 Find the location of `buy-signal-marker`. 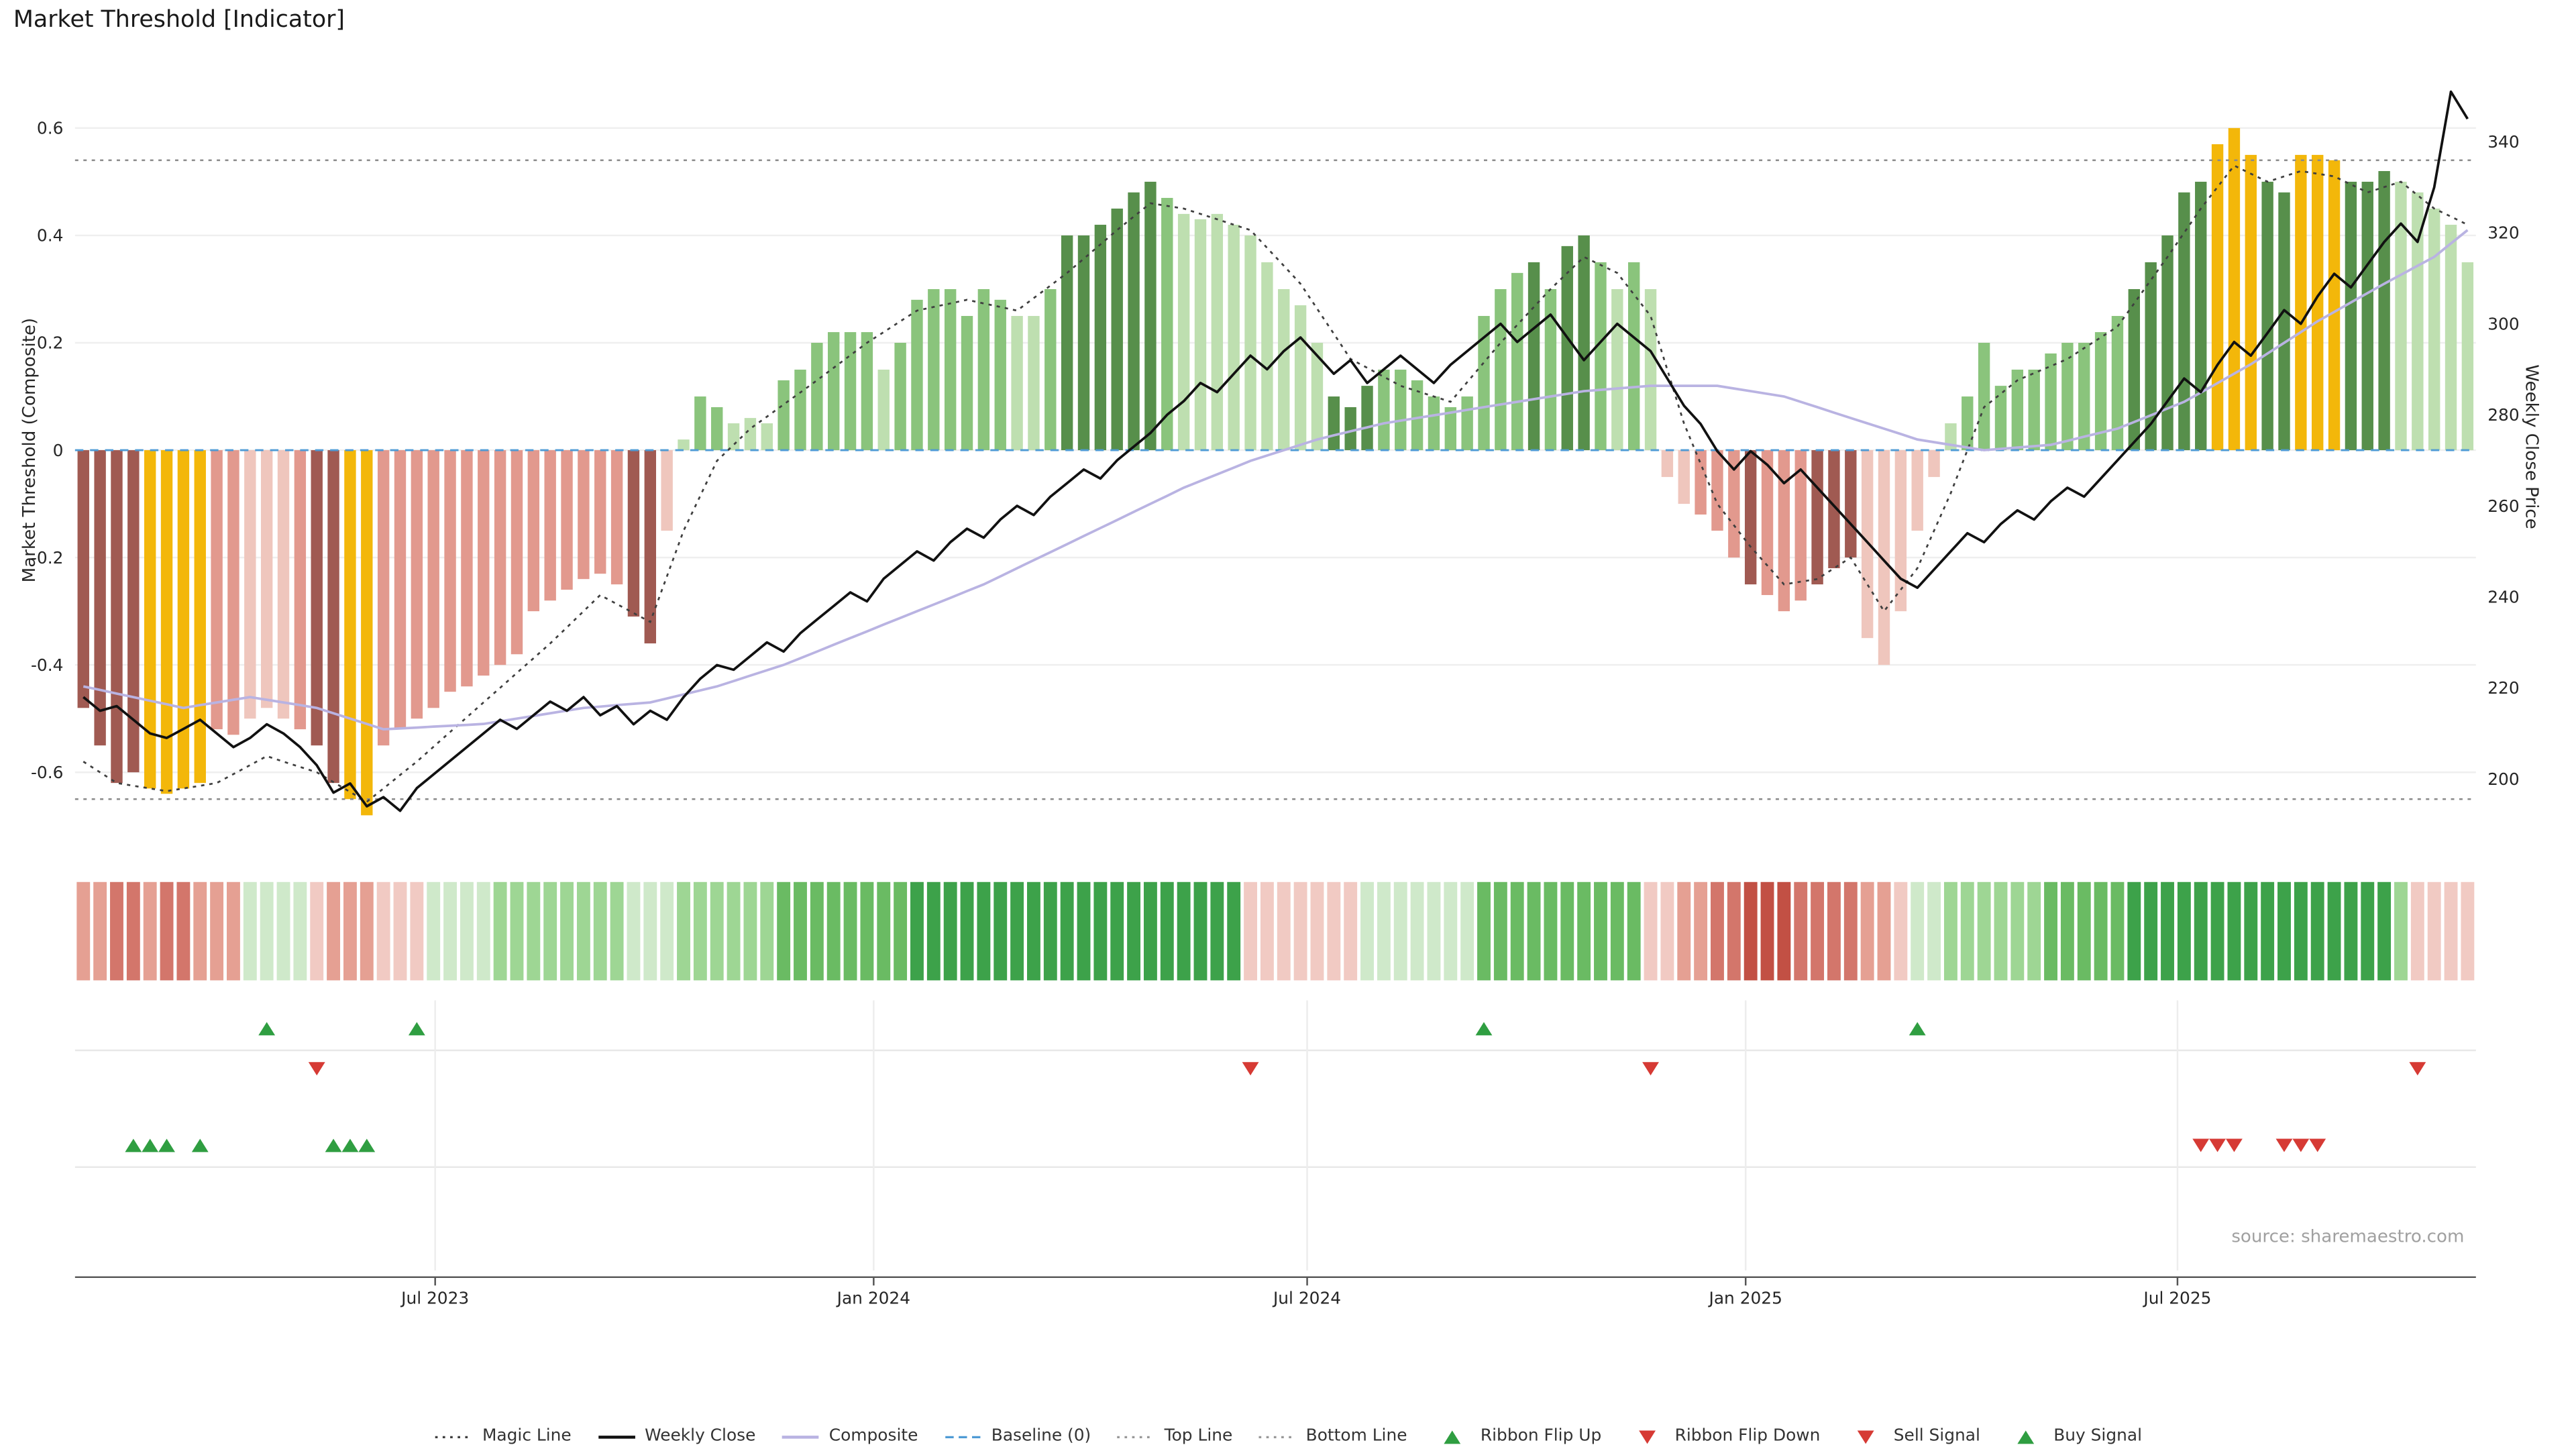

buy-signal-marker is located at coordinates (333, 1145).